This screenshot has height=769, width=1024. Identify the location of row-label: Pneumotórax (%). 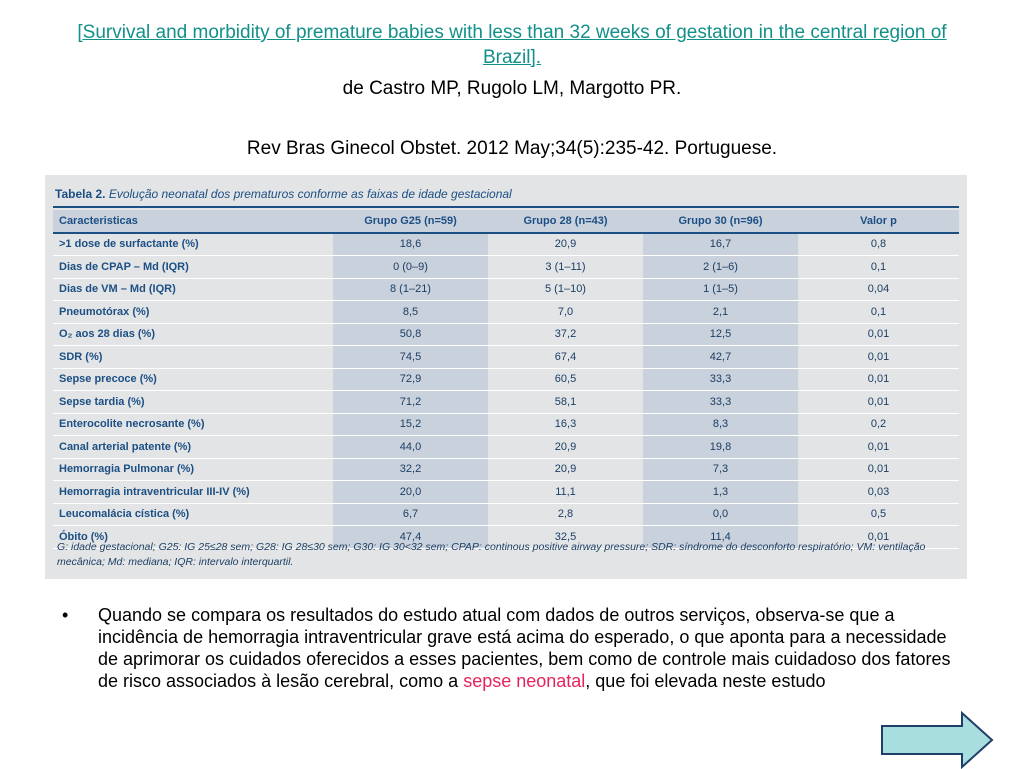
(193, 312).